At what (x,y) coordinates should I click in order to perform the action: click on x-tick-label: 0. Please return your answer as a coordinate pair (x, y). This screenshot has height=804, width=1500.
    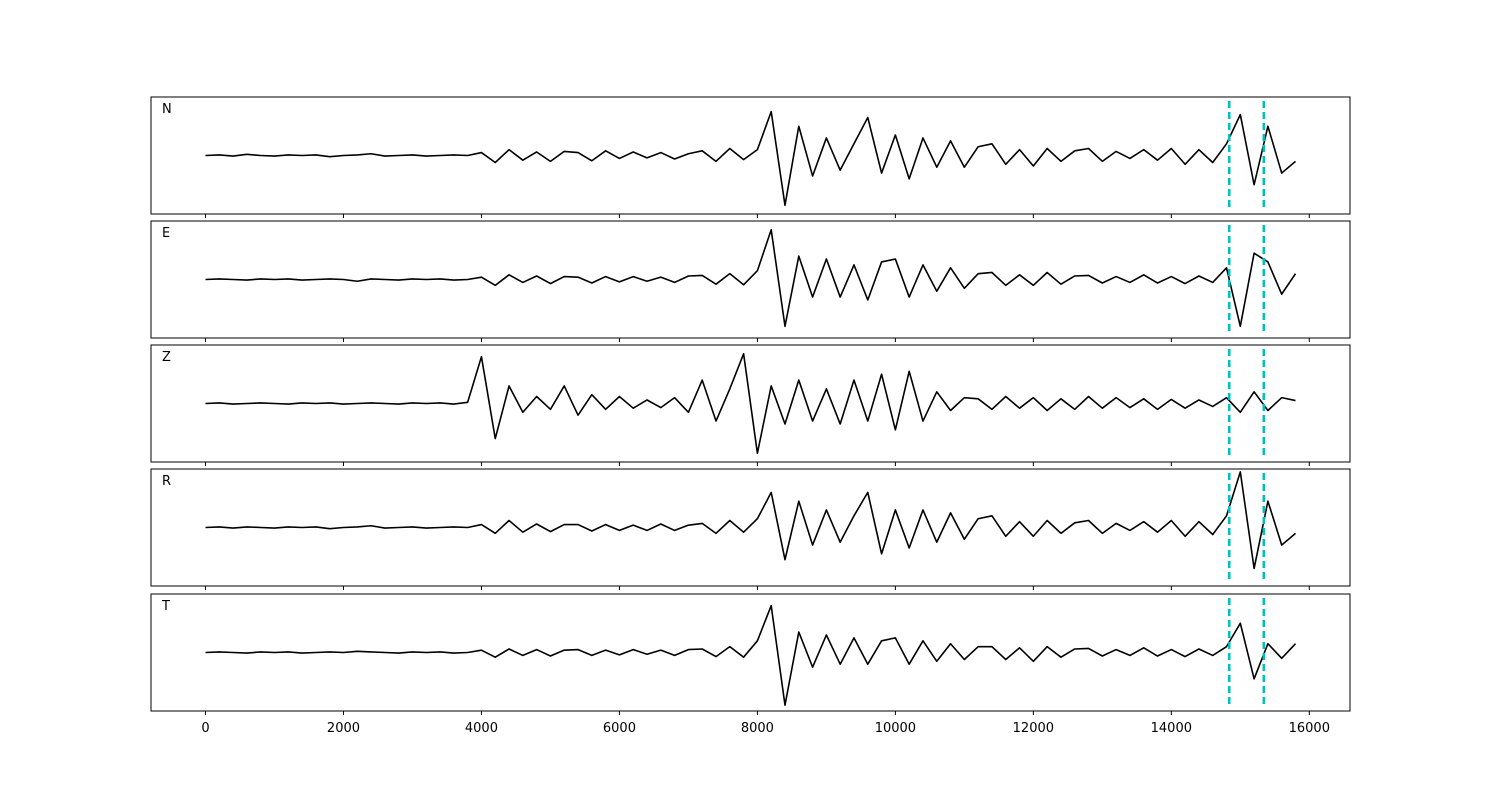
    Looking at the image, I should click on (205, 728).